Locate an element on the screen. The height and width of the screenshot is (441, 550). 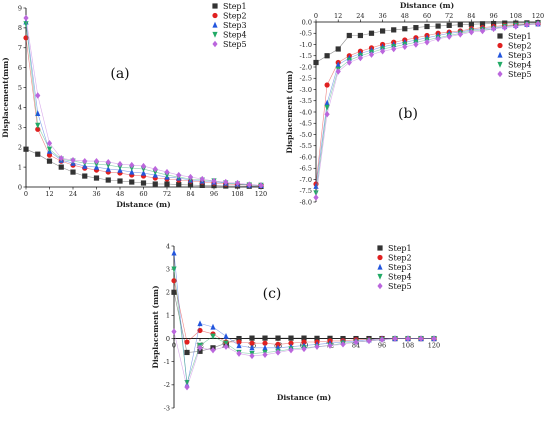
y-tick-label: -3.5 is located at coordinates (305, 101).